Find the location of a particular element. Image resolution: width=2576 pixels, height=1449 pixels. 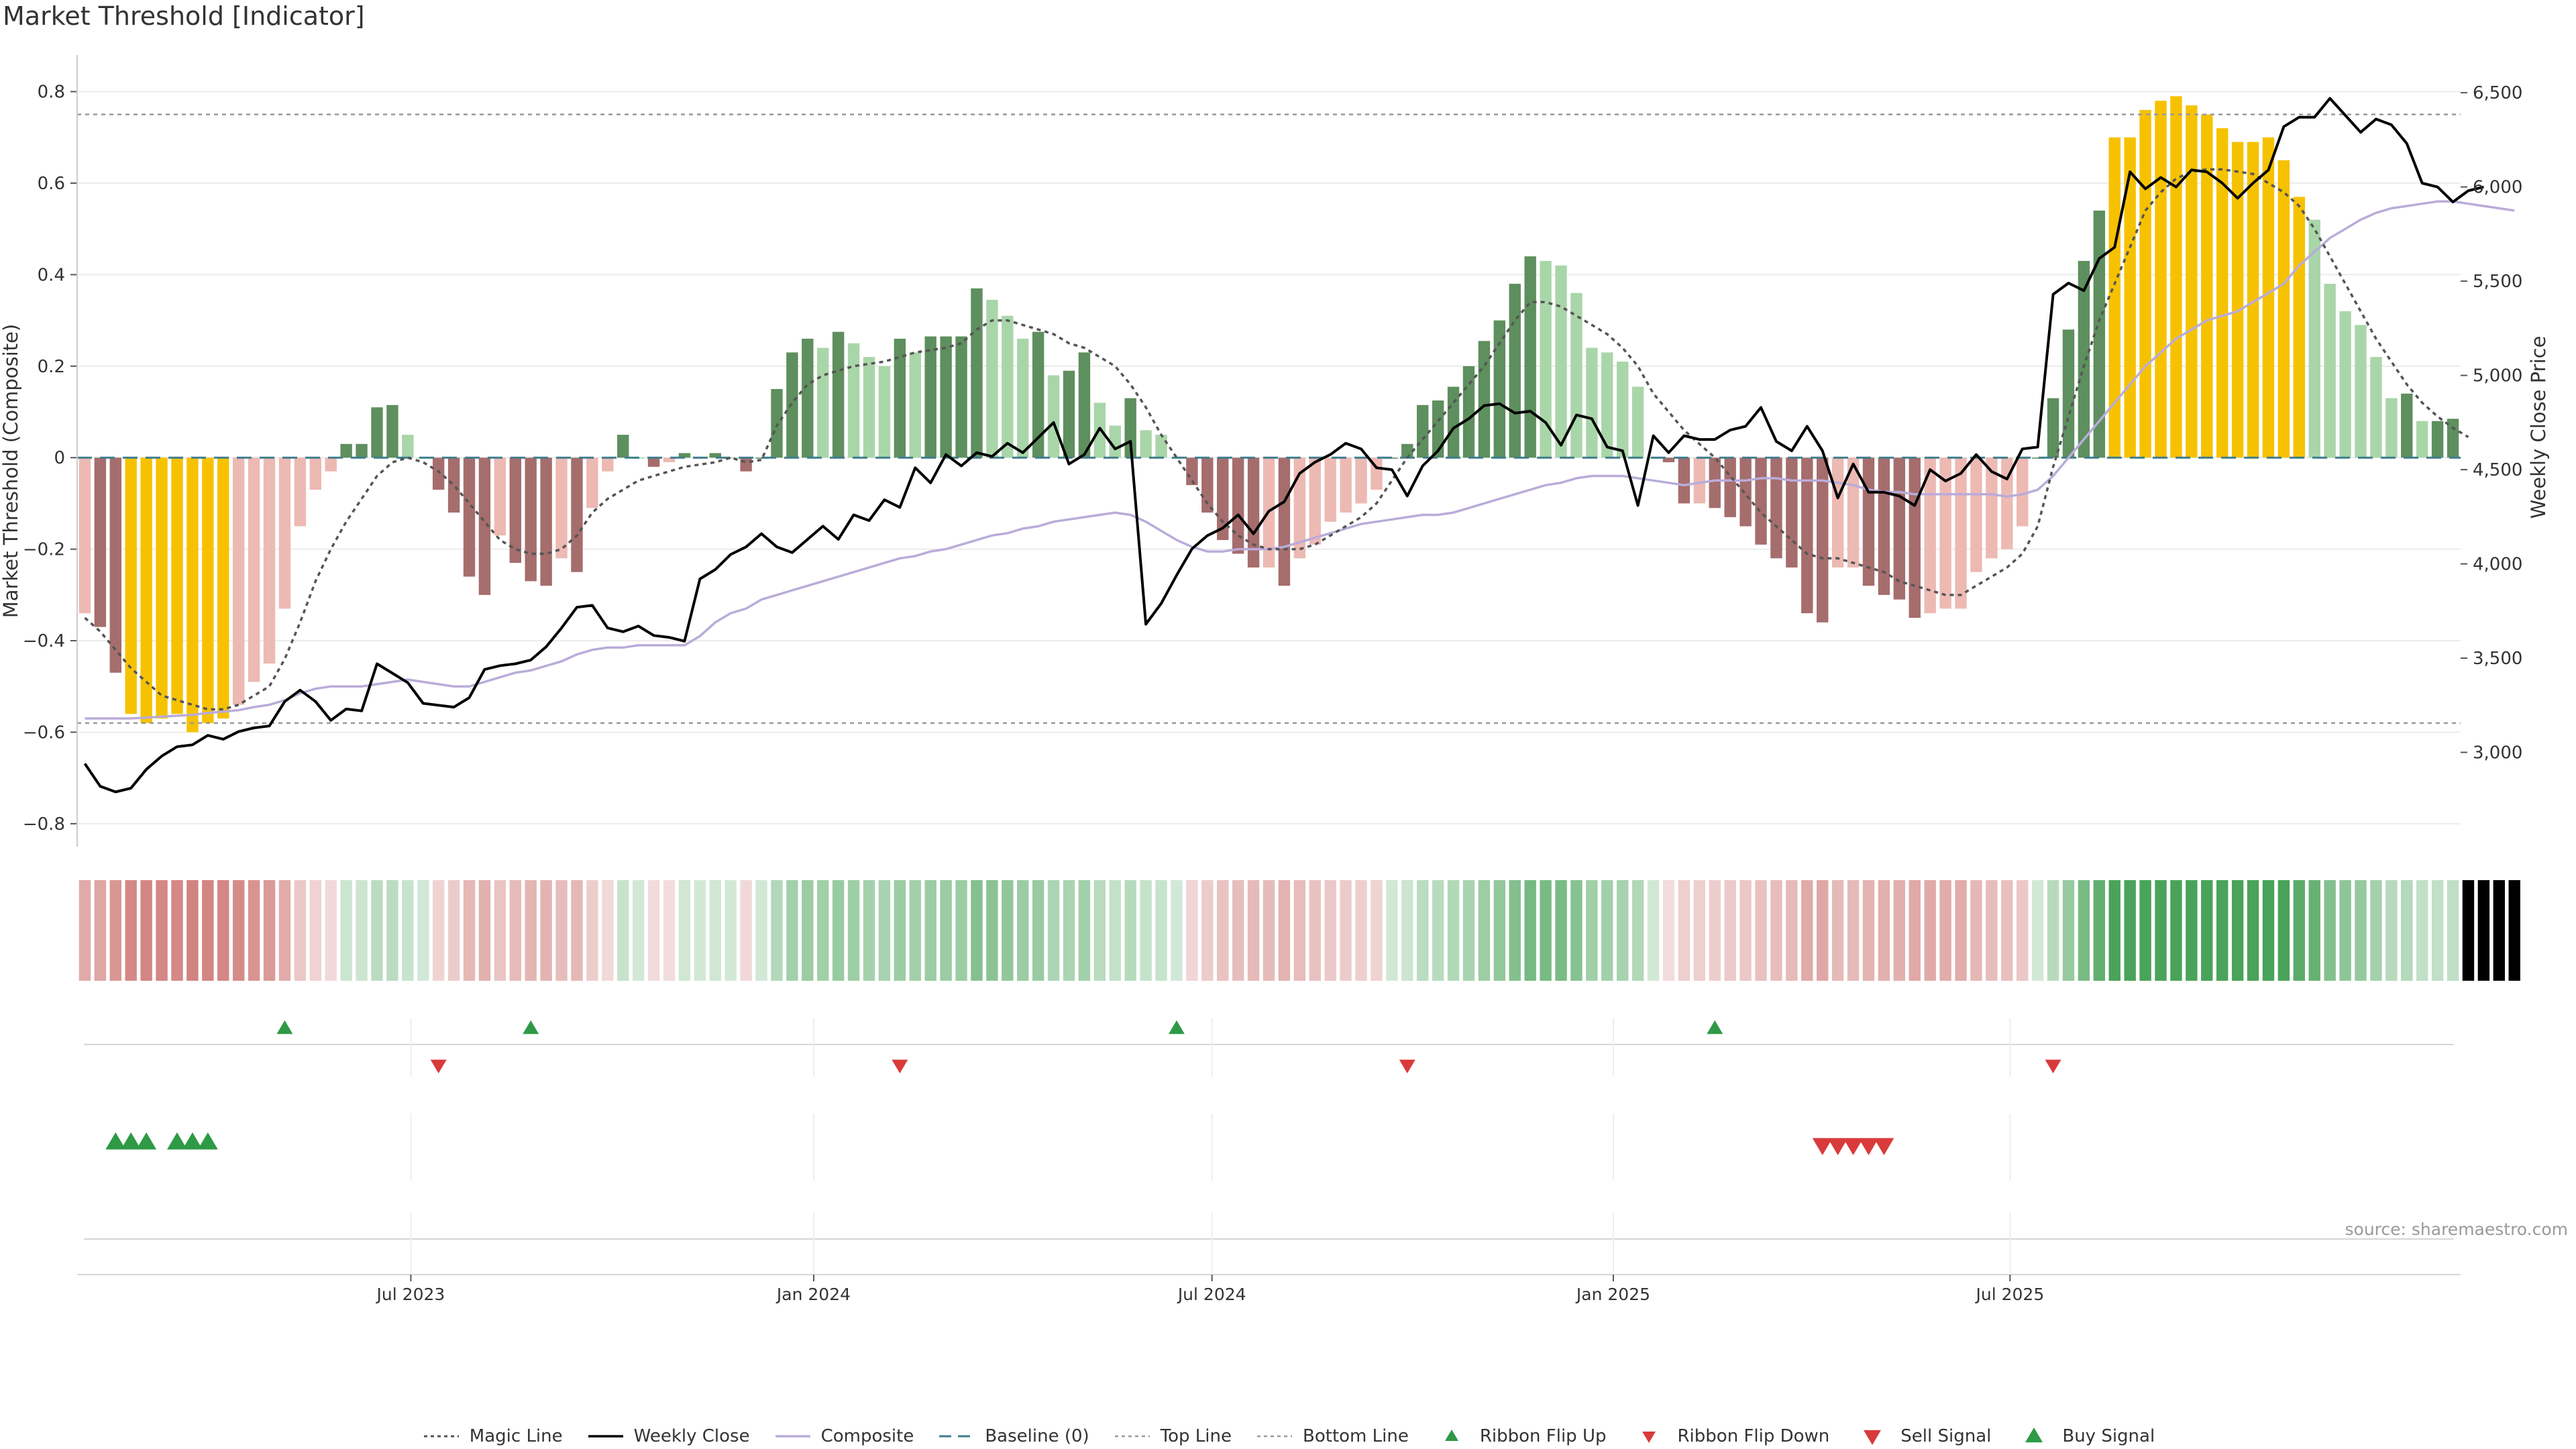

ribbon-flip-up-marker is located at coordinates (531, 1027).